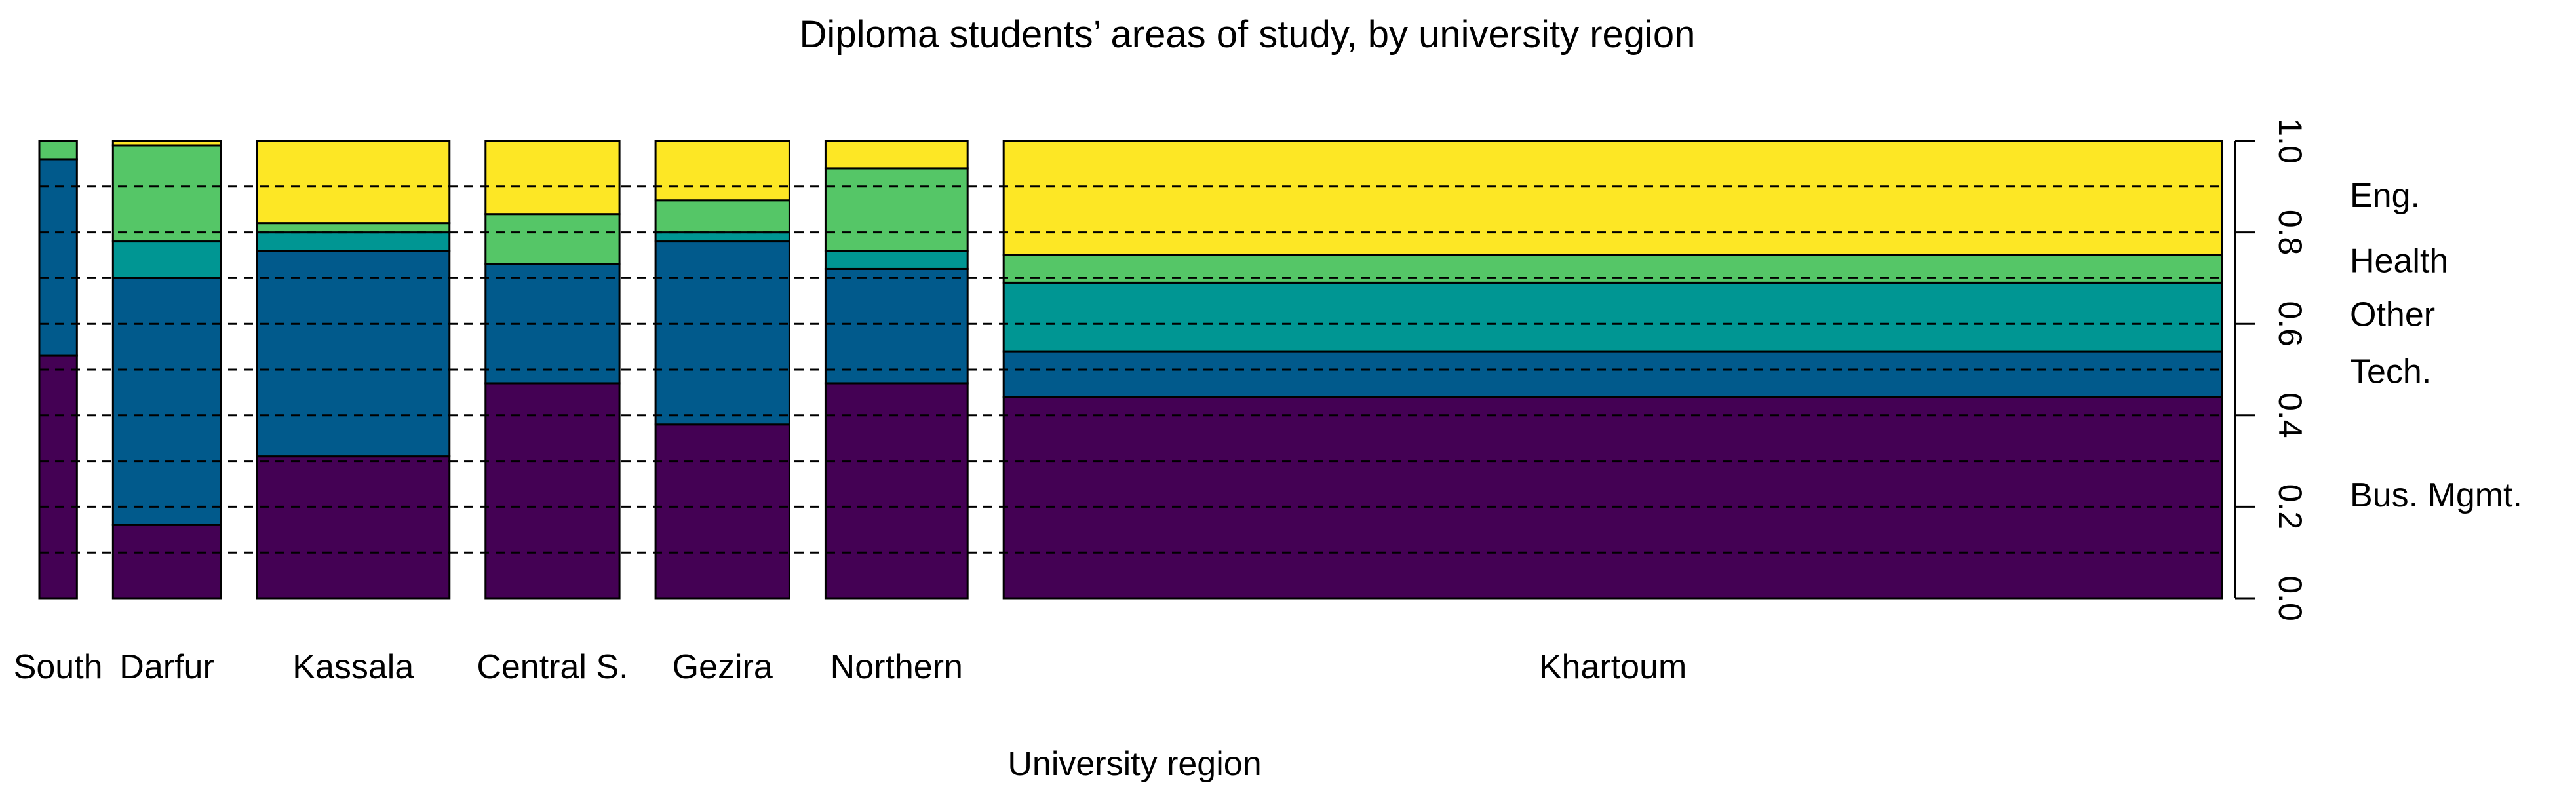 Image resolution: width=2576 pixels, height=802 pixels. I want to click on bar-segment-south-tech, so click(58, 257).